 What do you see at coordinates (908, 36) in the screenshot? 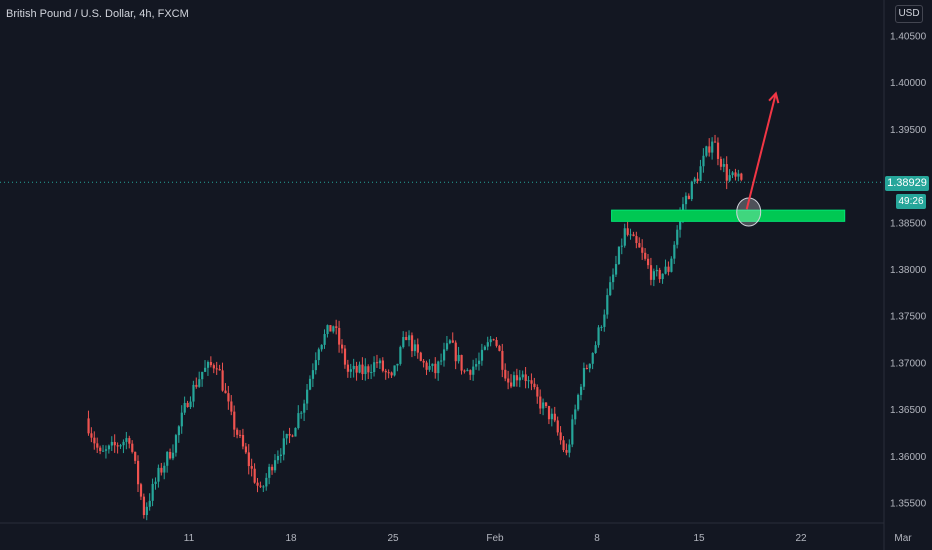
I see `y-tick-label: 1.40500` at bounding box center [908, 36].